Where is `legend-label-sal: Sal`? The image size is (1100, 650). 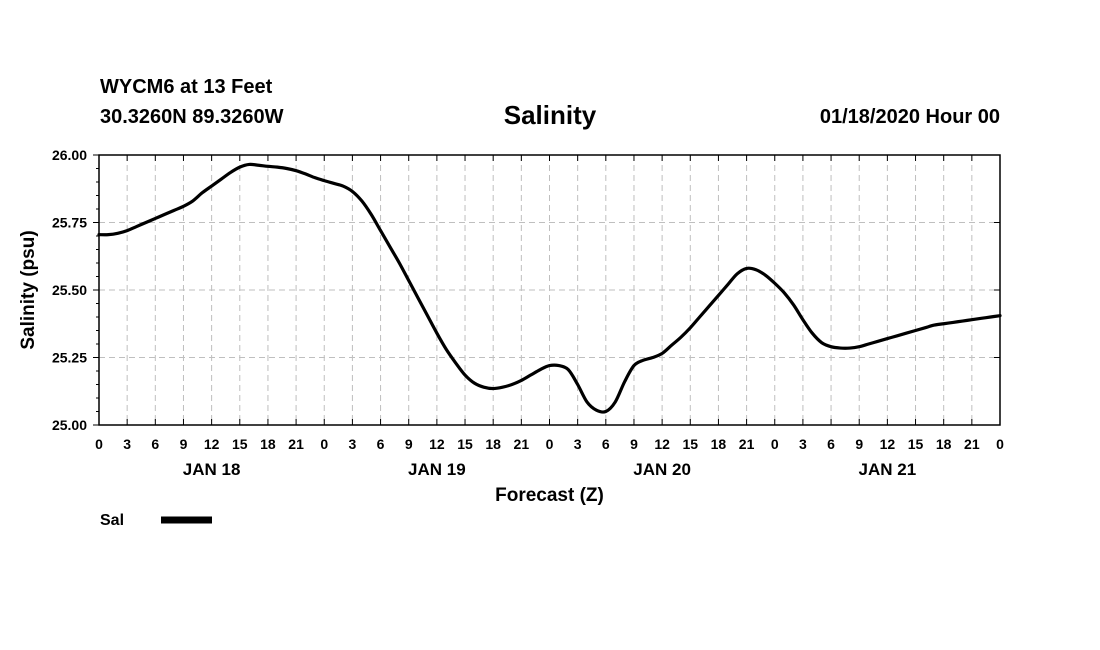 legend-label-sal: Sal is located at coordinates (112, 520).